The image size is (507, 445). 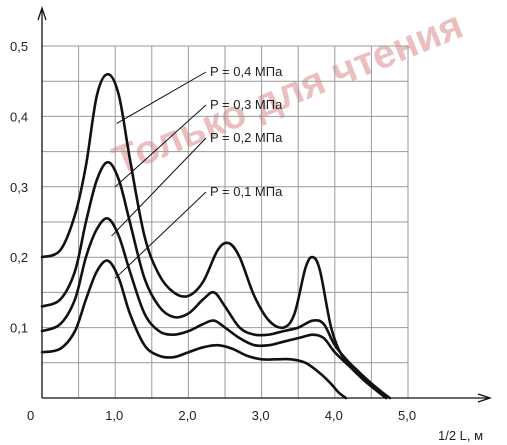 I want to click on annotation-label: P = 0,4 МПа, so click(x=246, y=71).